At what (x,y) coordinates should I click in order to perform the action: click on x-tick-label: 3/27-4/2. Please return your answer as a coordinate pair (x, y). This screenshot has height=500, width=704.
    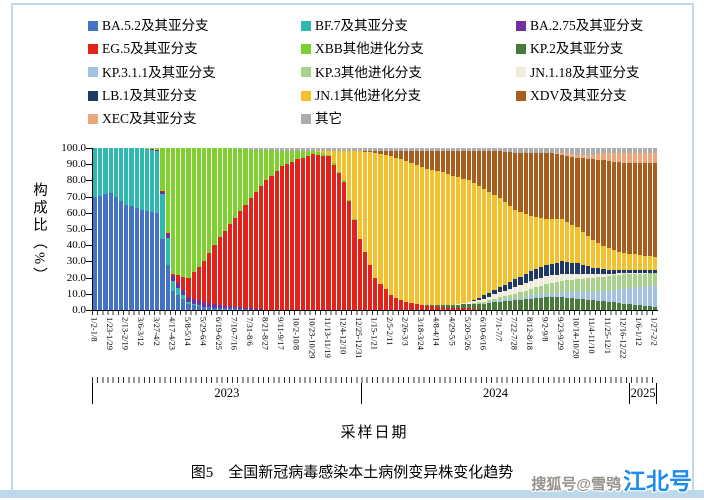
    Looking at the image, I should click on (156, 331).